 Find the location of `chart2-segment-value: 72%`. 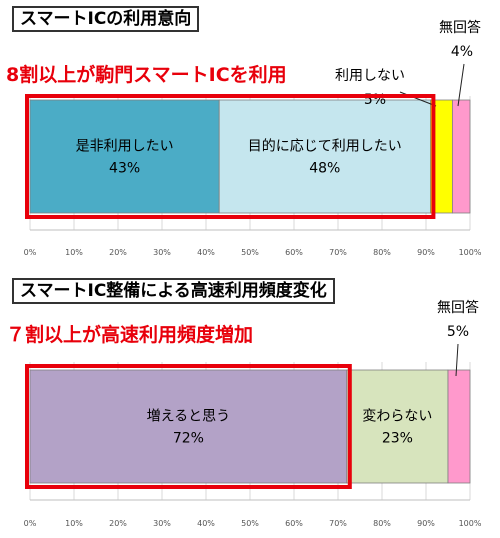

chart2-segment-value: 72% is located at coordinates (188, 439).